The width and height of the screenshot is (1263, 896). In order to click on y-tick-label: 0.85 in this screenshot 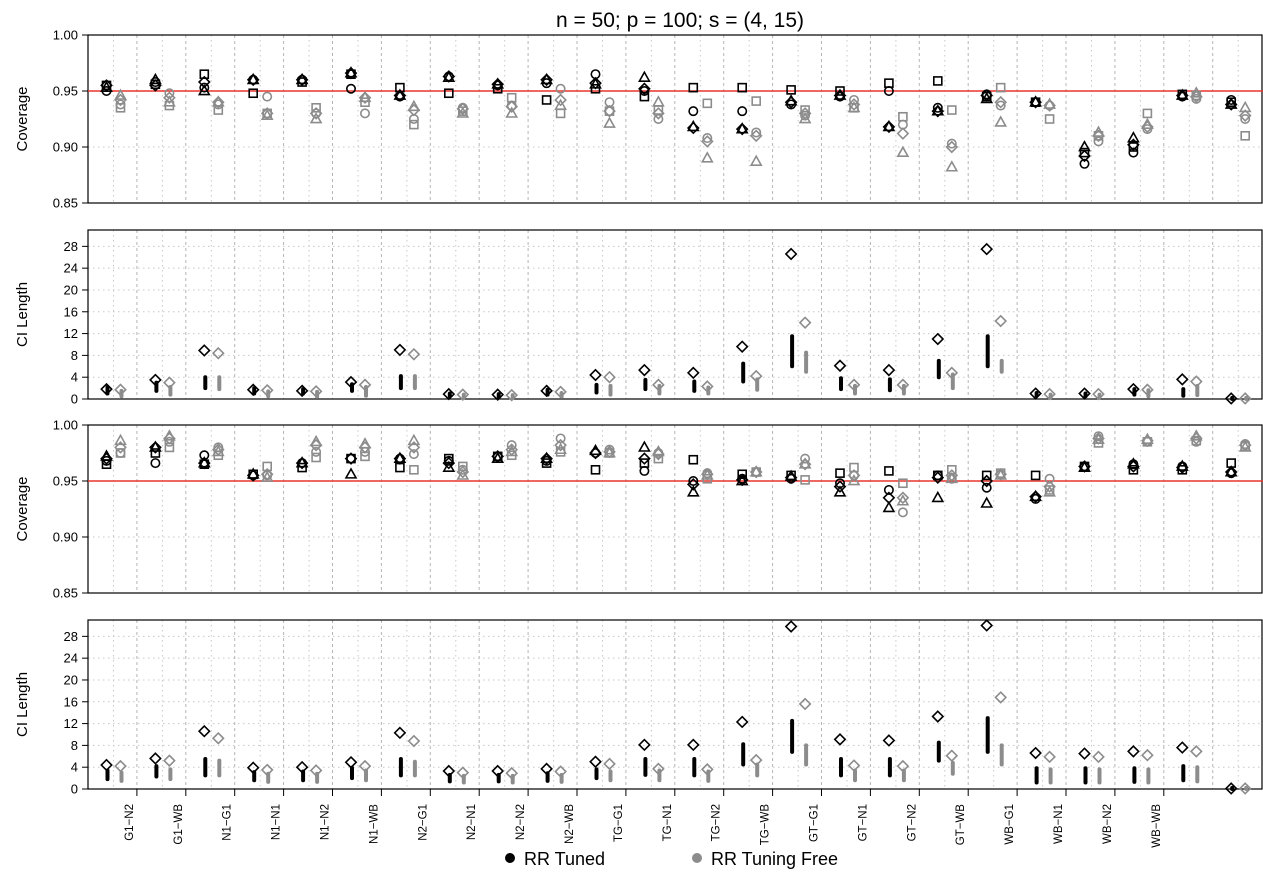, I will do `click(65, 203)`.